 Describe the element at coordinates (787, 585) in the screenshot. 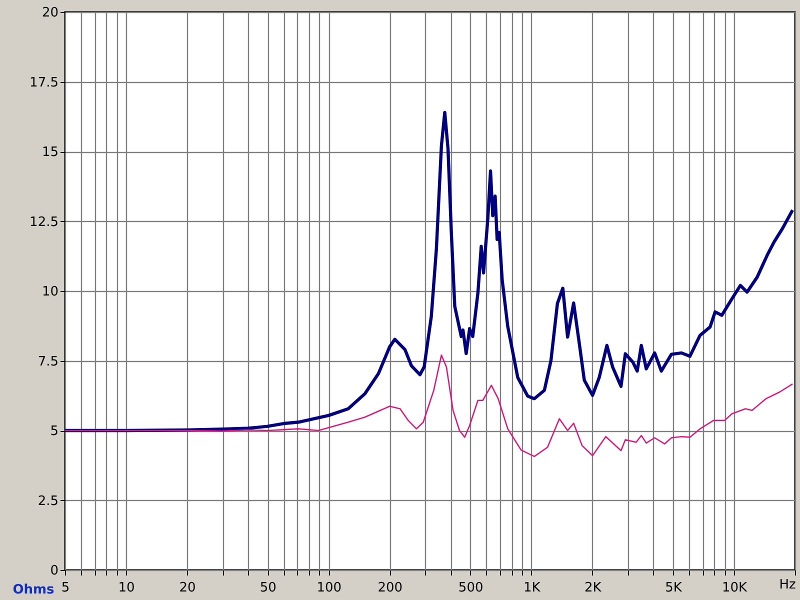

I see `x-axis-title: Hz` at that location.